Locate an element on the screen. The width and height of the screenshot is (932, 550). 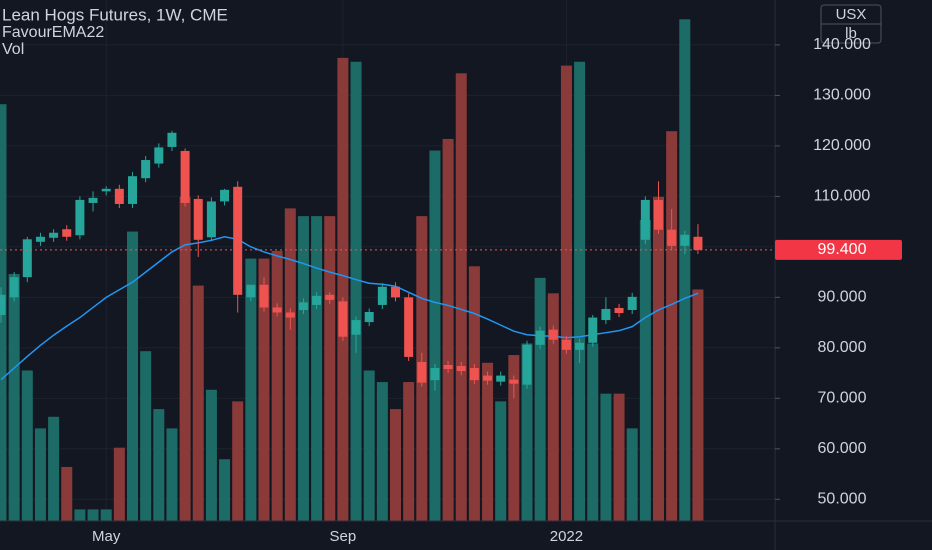
indicator-label: FavourEMA22 is located at coordinates (53, 32).